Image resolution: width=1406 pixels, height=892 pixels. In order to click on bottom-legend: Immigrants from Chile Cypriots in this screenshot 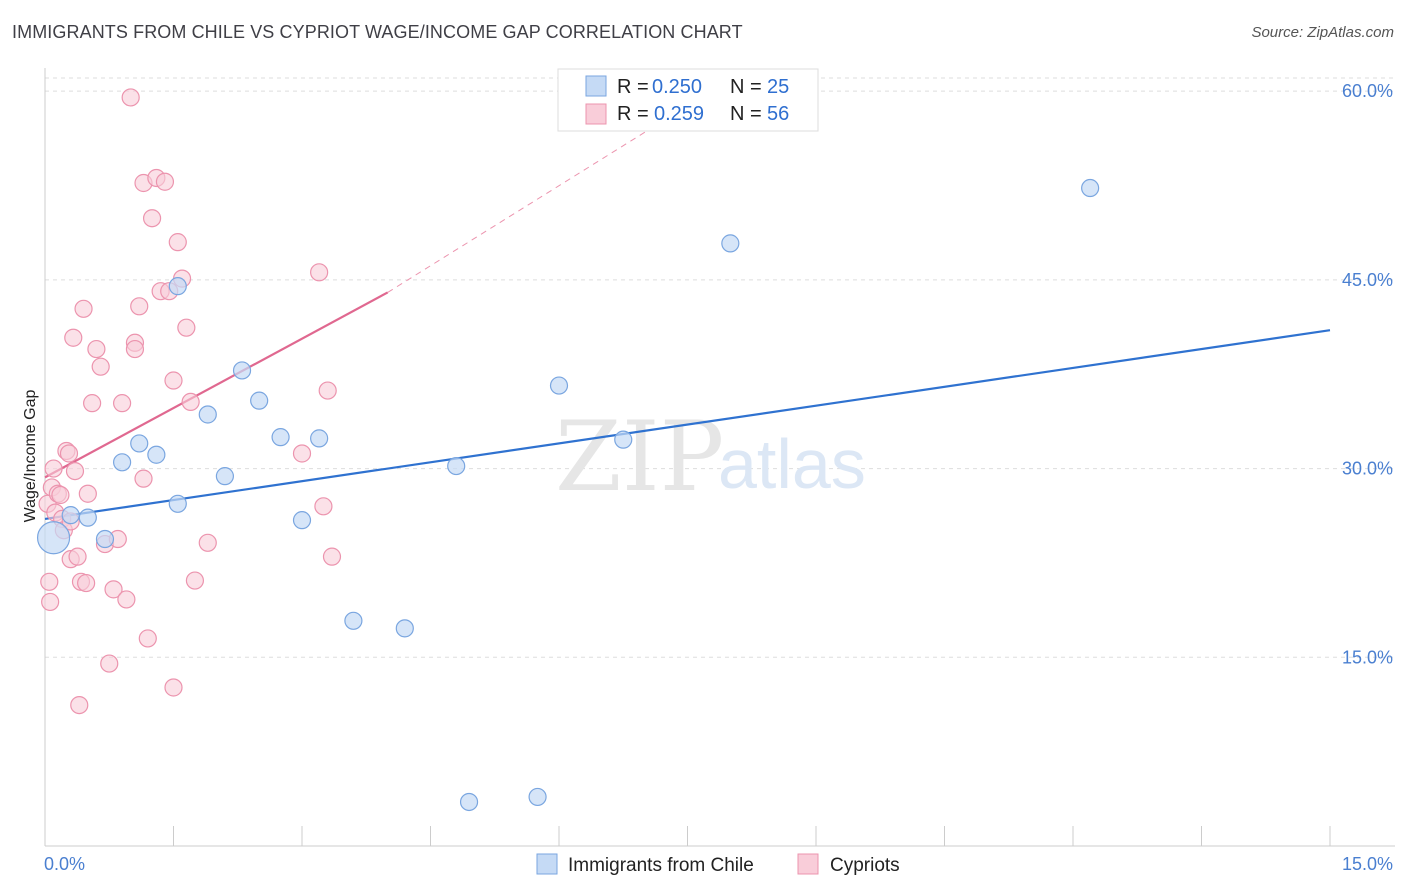, I will do `click(718, 864)`.